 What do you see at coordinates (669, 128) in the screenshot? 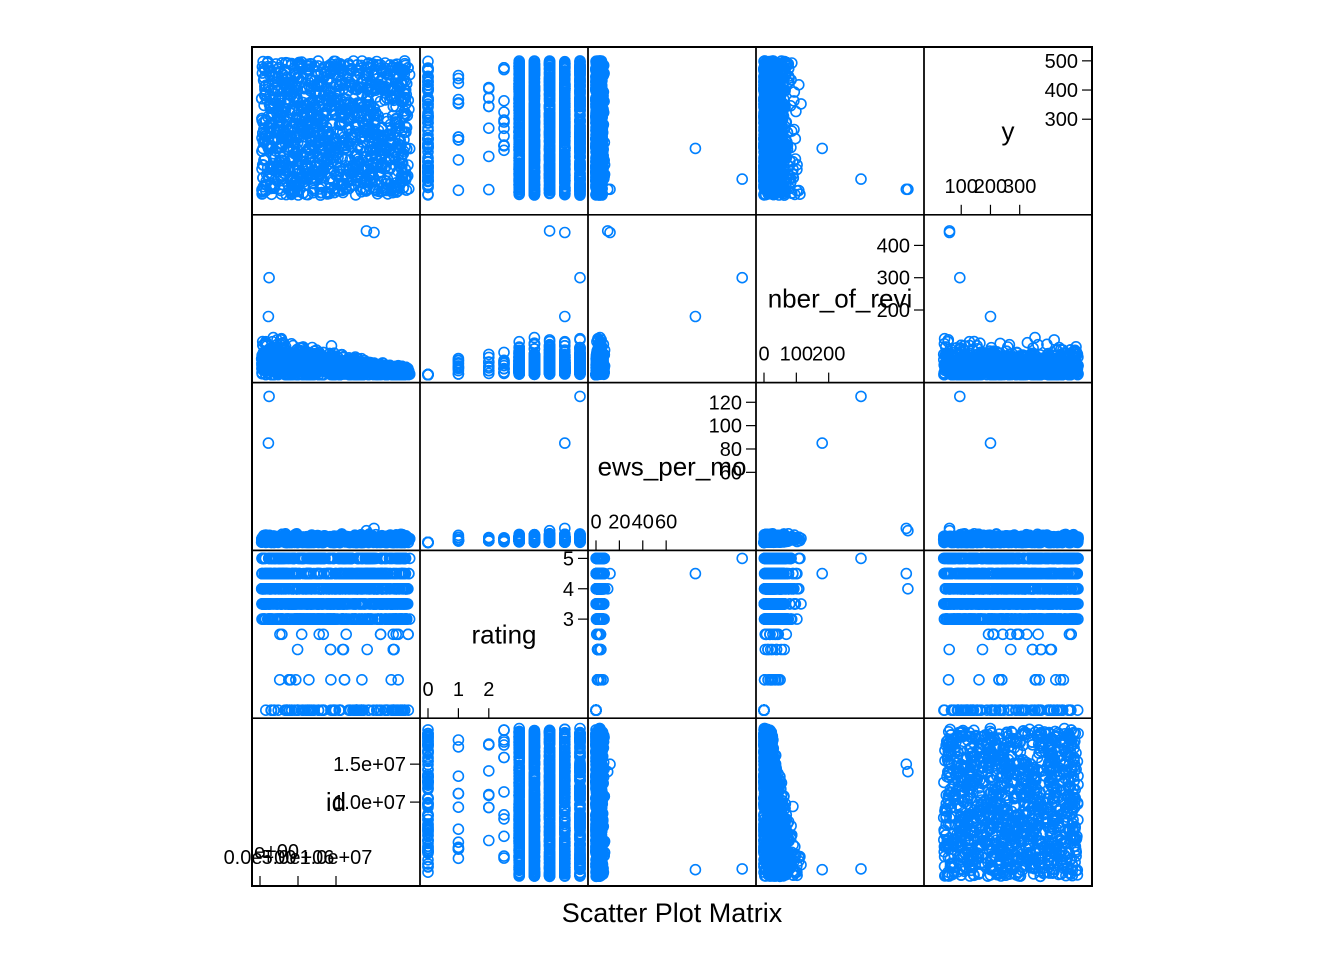
I see `panel-points-reviews_per_month-vs-y` at bounding box center [669, 128].